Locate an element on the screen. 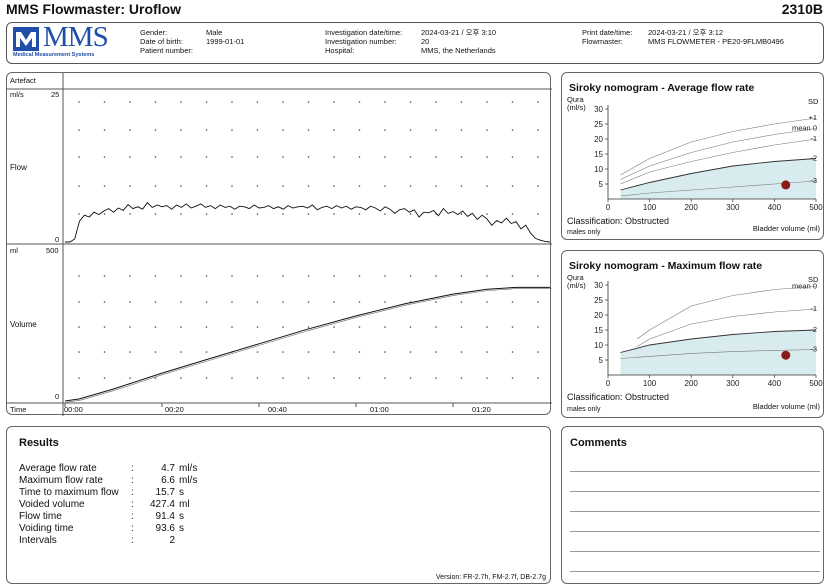 The height and width of the screenshot is (587, 827). result-label: Voided volume is located at coordinates (52, 504).